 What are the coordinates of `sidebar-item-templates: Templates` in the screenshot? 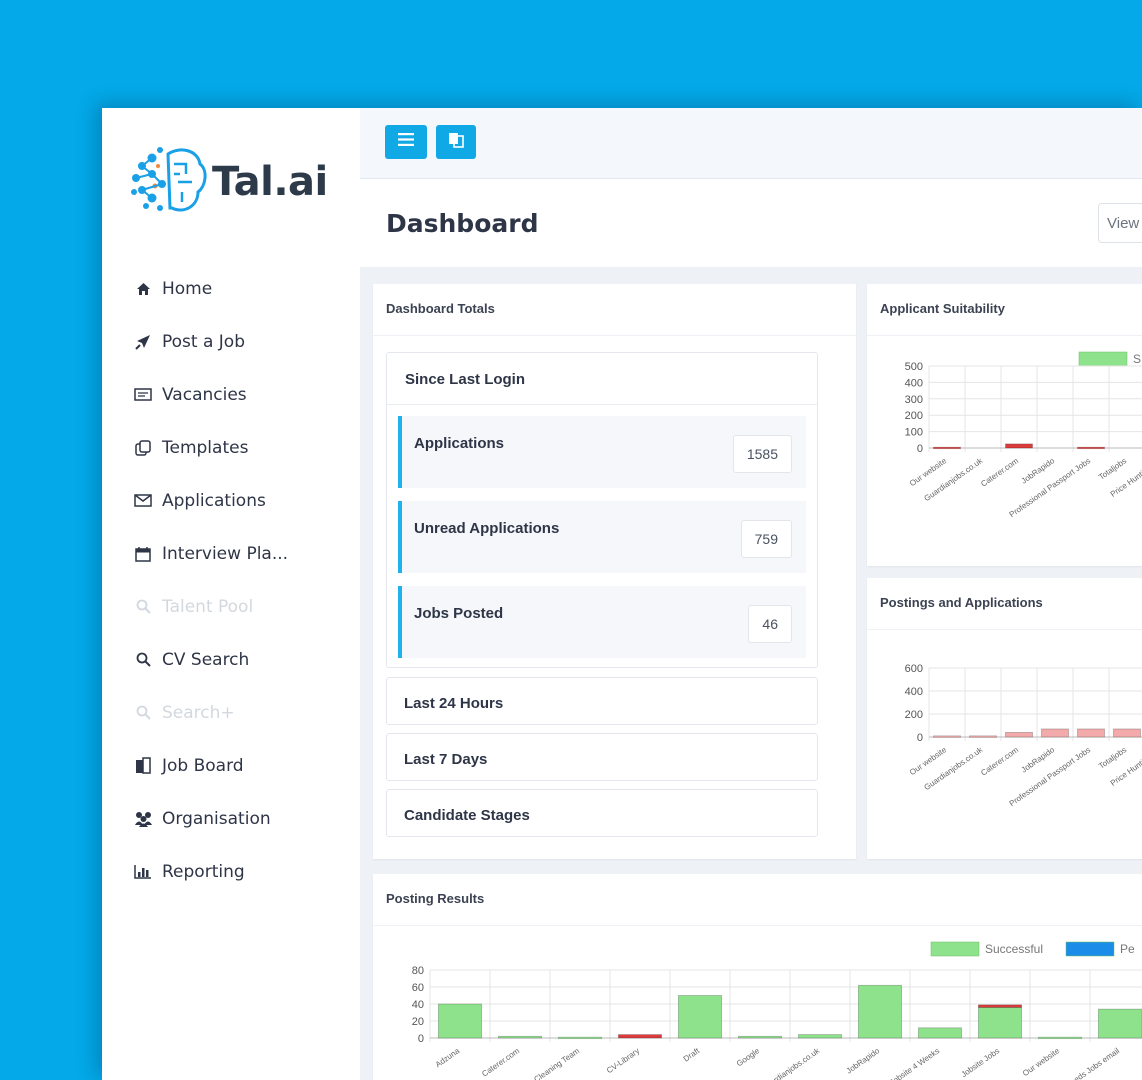 It's located at (242, 447).